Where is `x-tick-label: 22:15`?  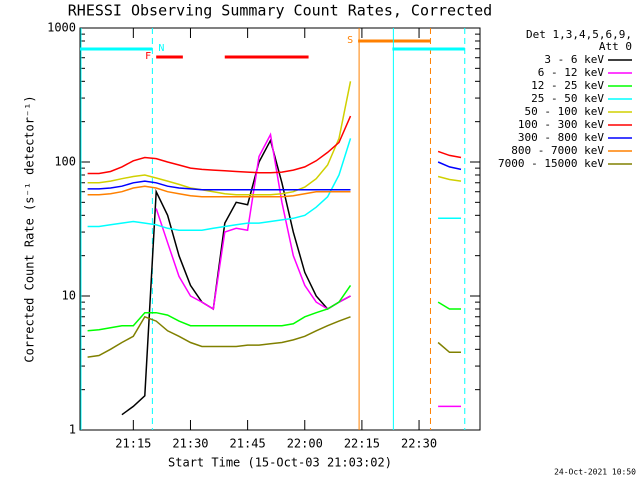 x-tick-label: 22:15 is located at coordinates (362, 444).